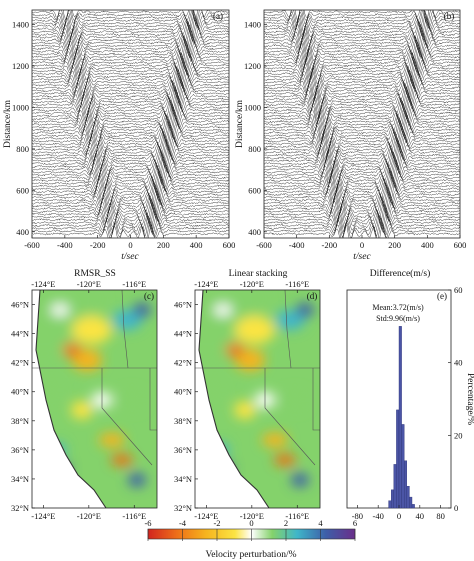  What do you see at coordinates (378, 516) in the screenshot?
I see `x-tick-label: -40` at bounding box center [378, 516].